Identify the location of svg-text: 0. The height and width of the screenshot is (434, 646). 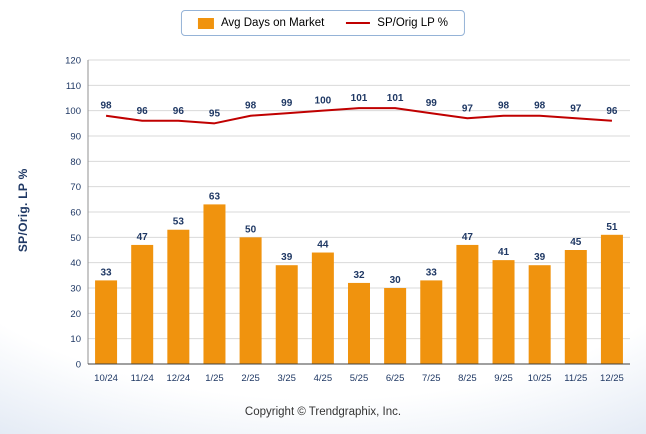
(78, 365).